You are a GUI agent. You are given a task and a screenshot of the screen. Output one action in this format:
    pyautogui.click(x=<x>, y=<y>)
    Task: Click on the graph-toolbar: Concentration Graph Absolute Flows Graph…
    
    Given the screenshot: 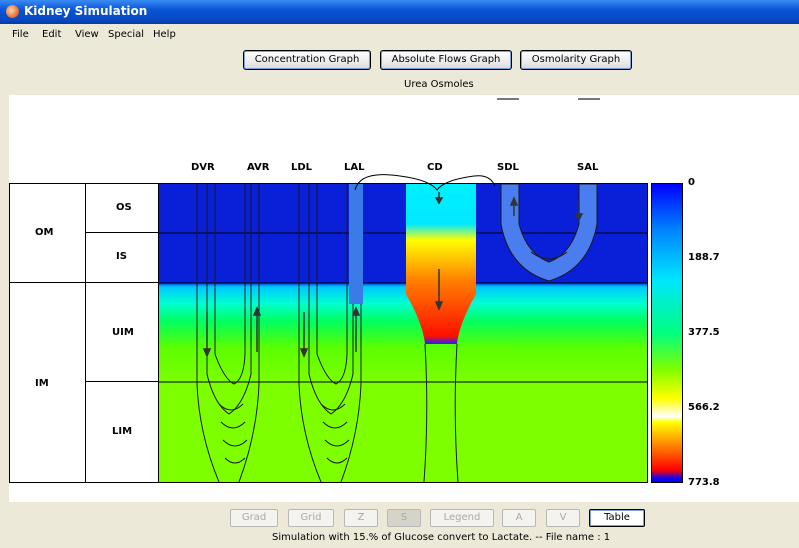 What is the action you would take?
    pyautogui.click(x=399, y=70)
    